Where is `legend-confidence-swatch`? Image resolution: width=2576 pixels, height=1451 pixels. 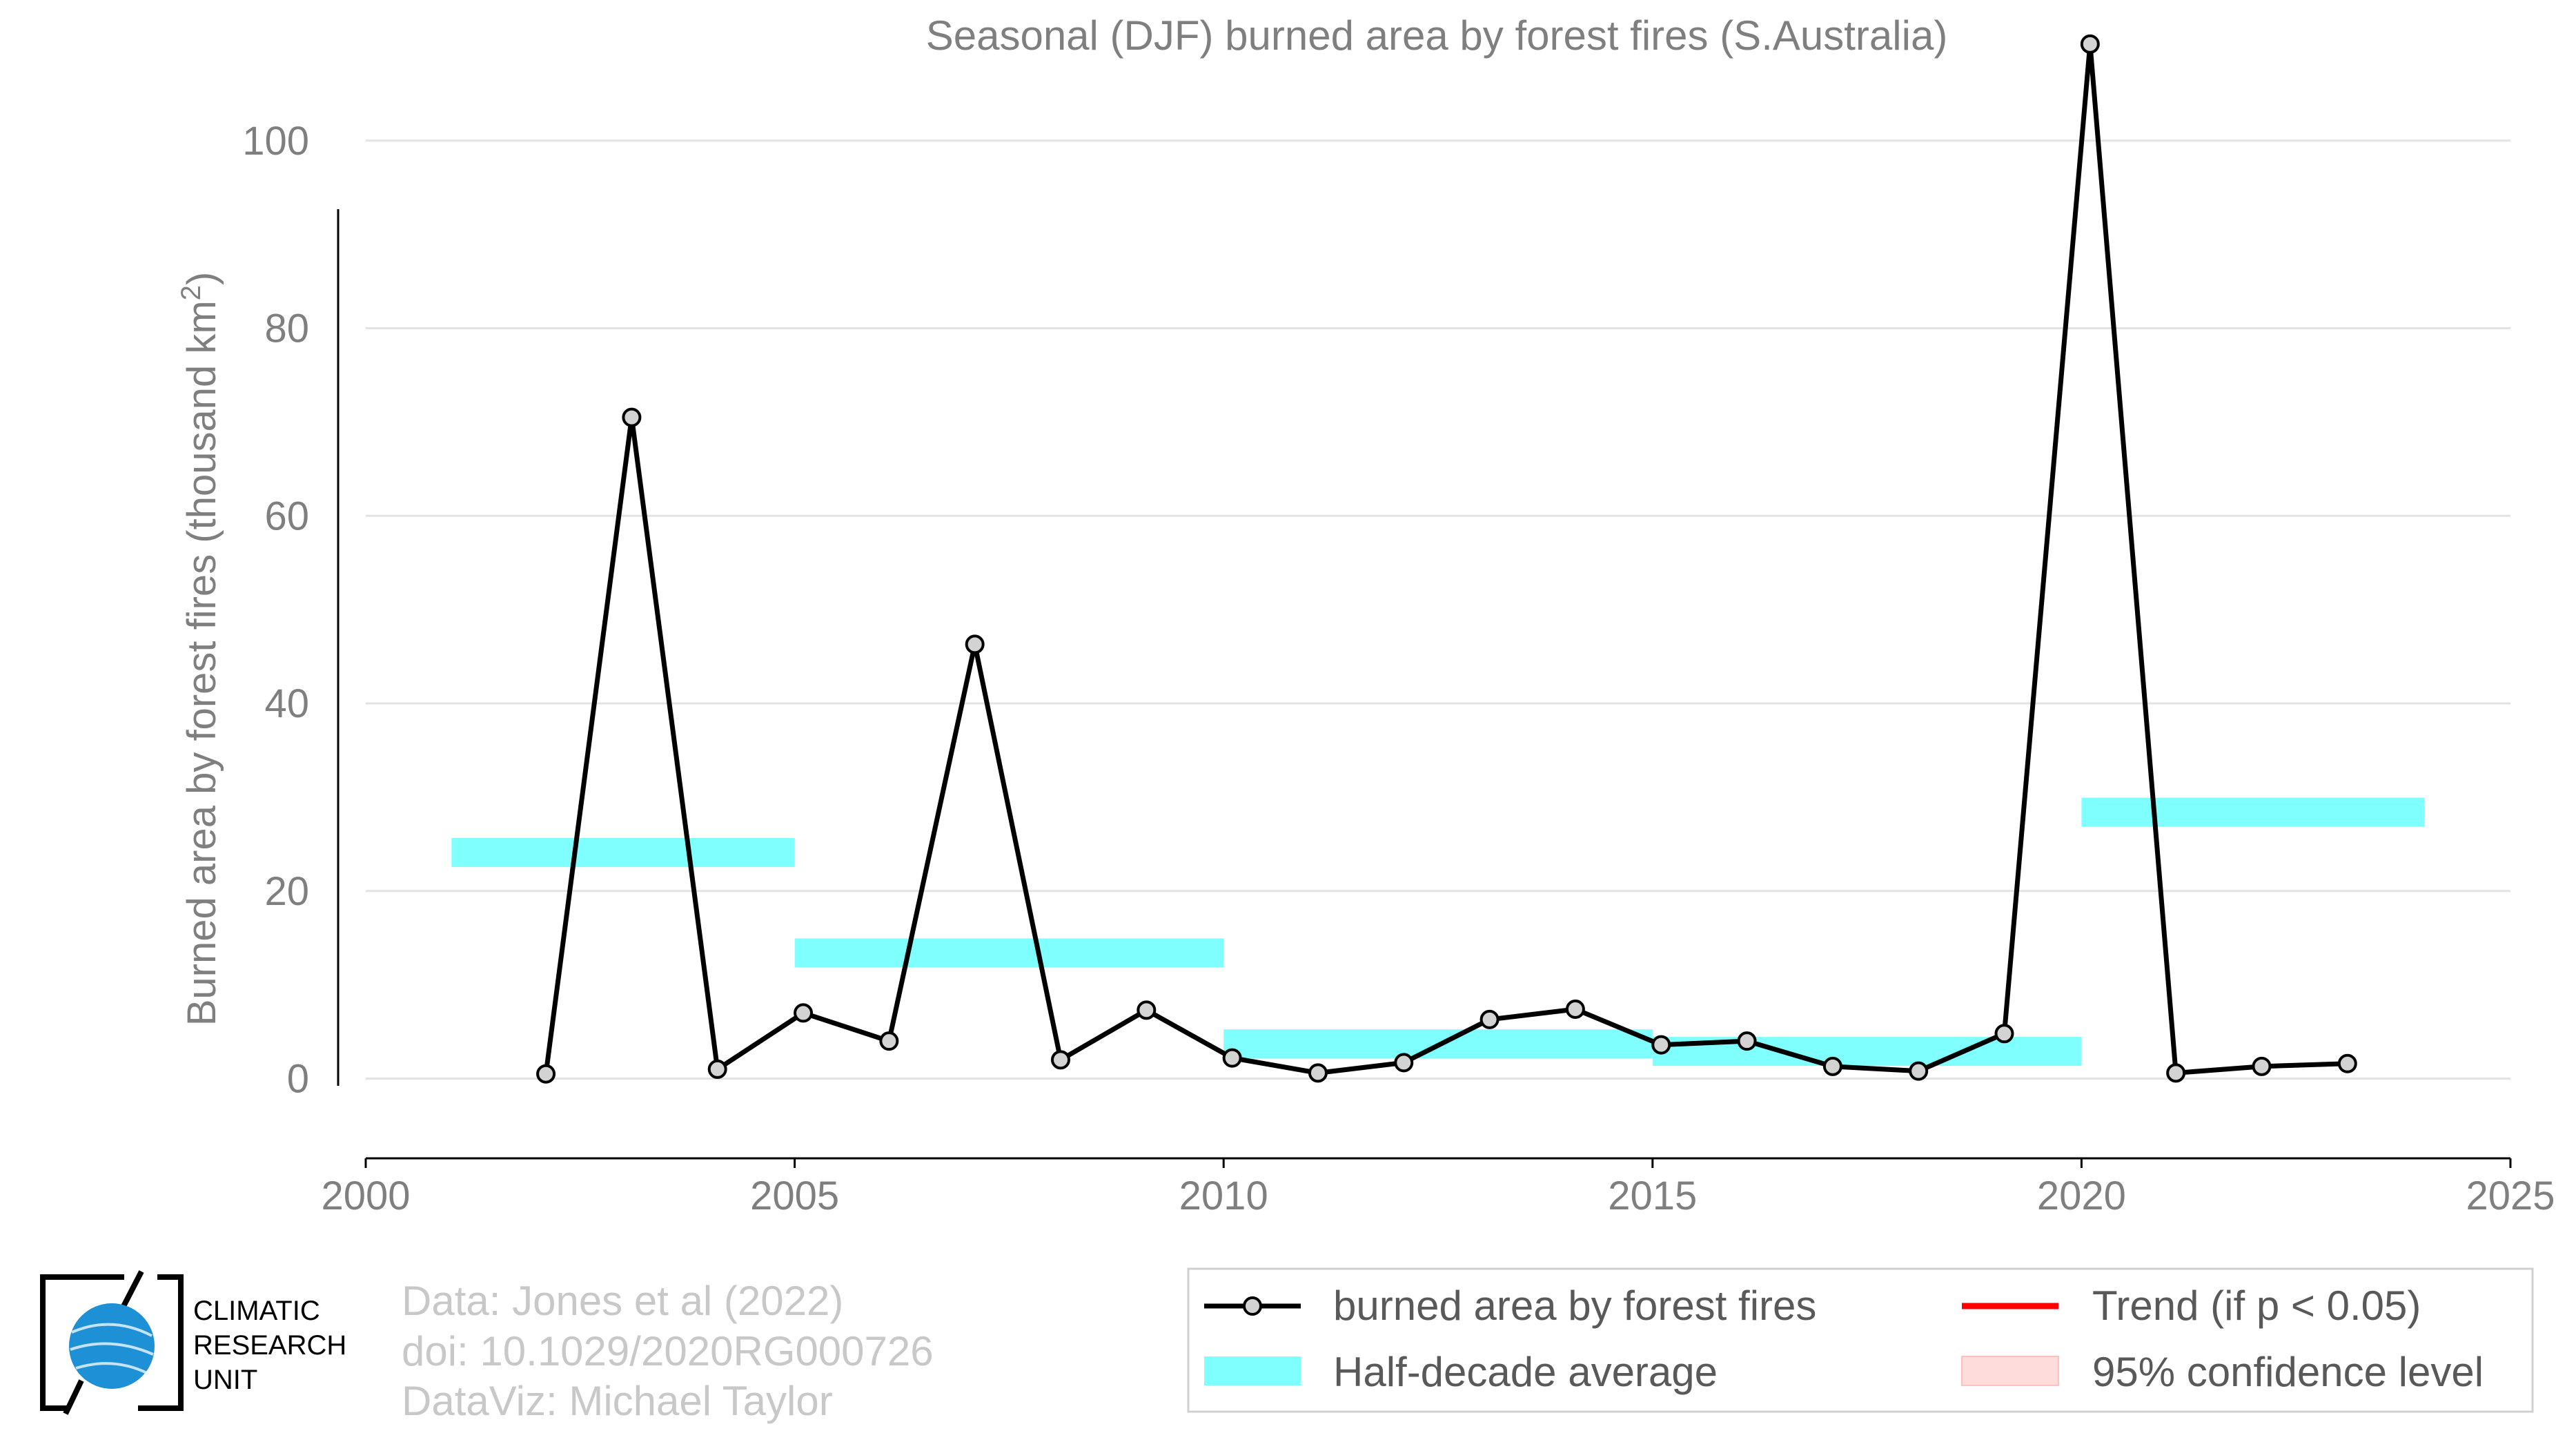
legend-confidence-swatch is located at coordinates (2010, 1371).